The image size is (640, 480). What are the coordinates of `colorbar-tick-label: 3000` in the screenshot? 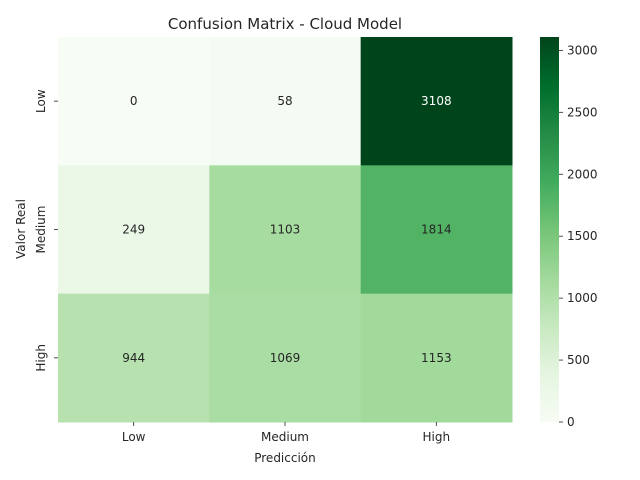 It's located at (582, 50).